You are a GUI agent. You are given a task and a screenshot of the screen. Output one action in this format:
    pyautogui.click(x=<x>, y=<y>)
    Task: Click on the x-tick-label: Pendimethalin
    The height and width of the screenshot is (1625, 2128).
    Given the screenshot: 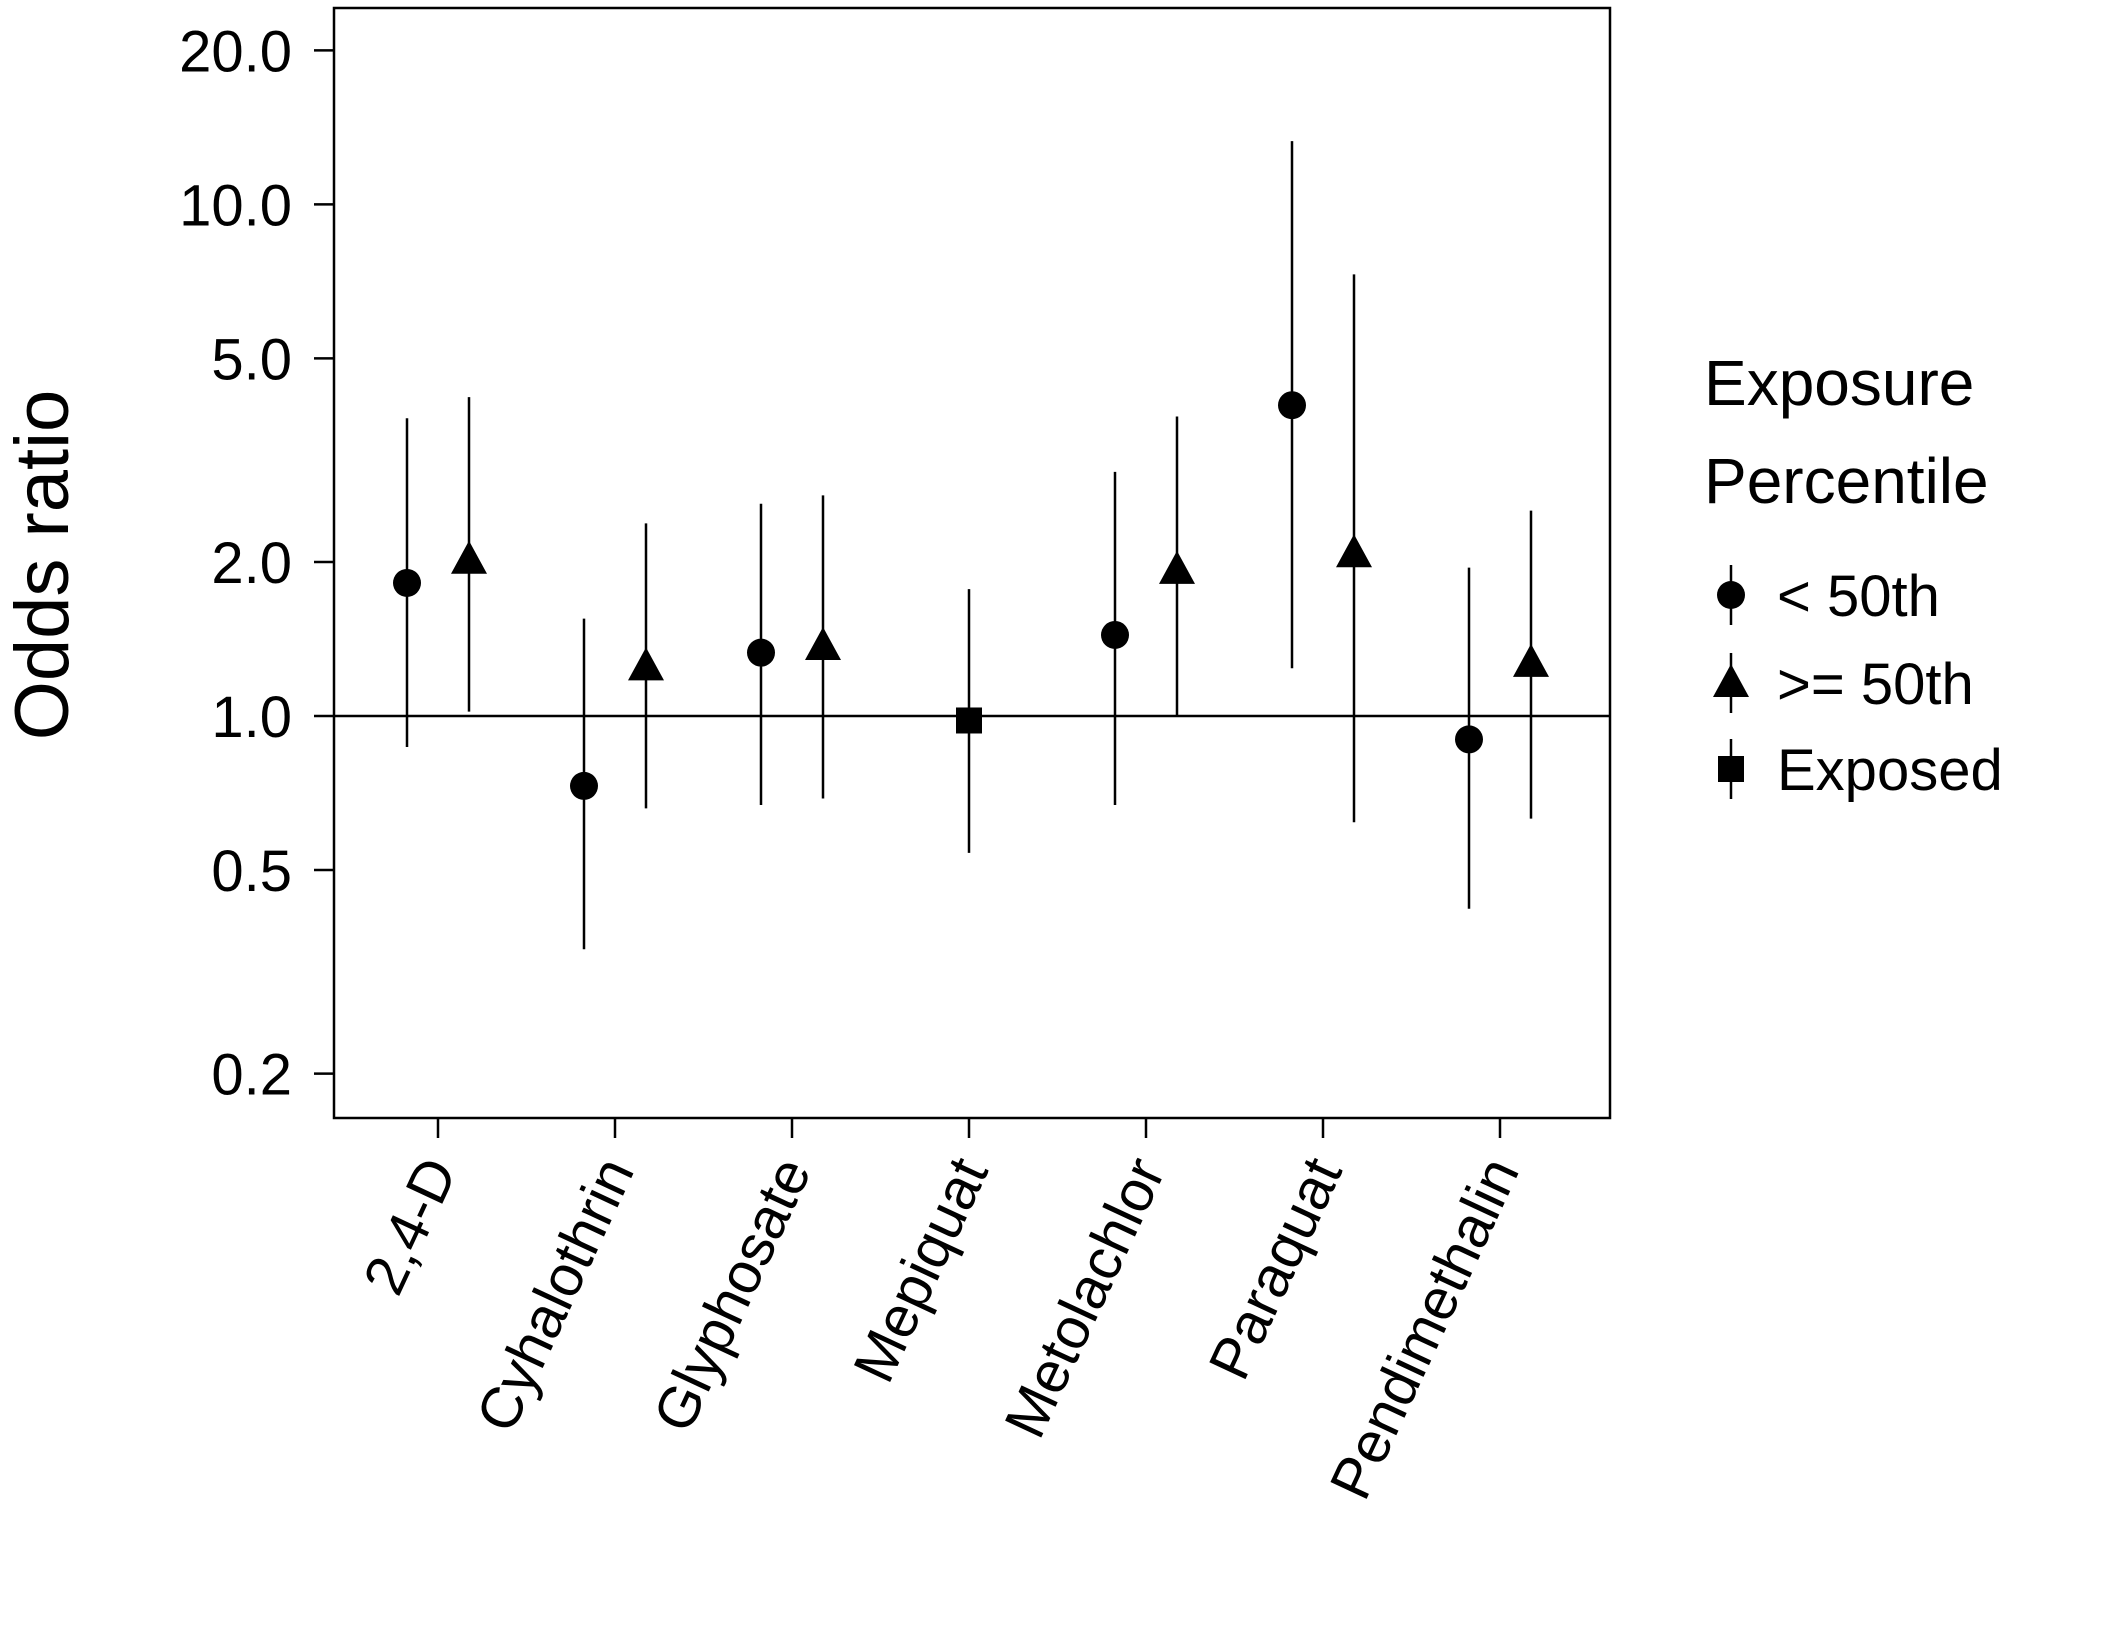 What is the action you would take?
    pyautogui.click(x=1425, y=1328)
    